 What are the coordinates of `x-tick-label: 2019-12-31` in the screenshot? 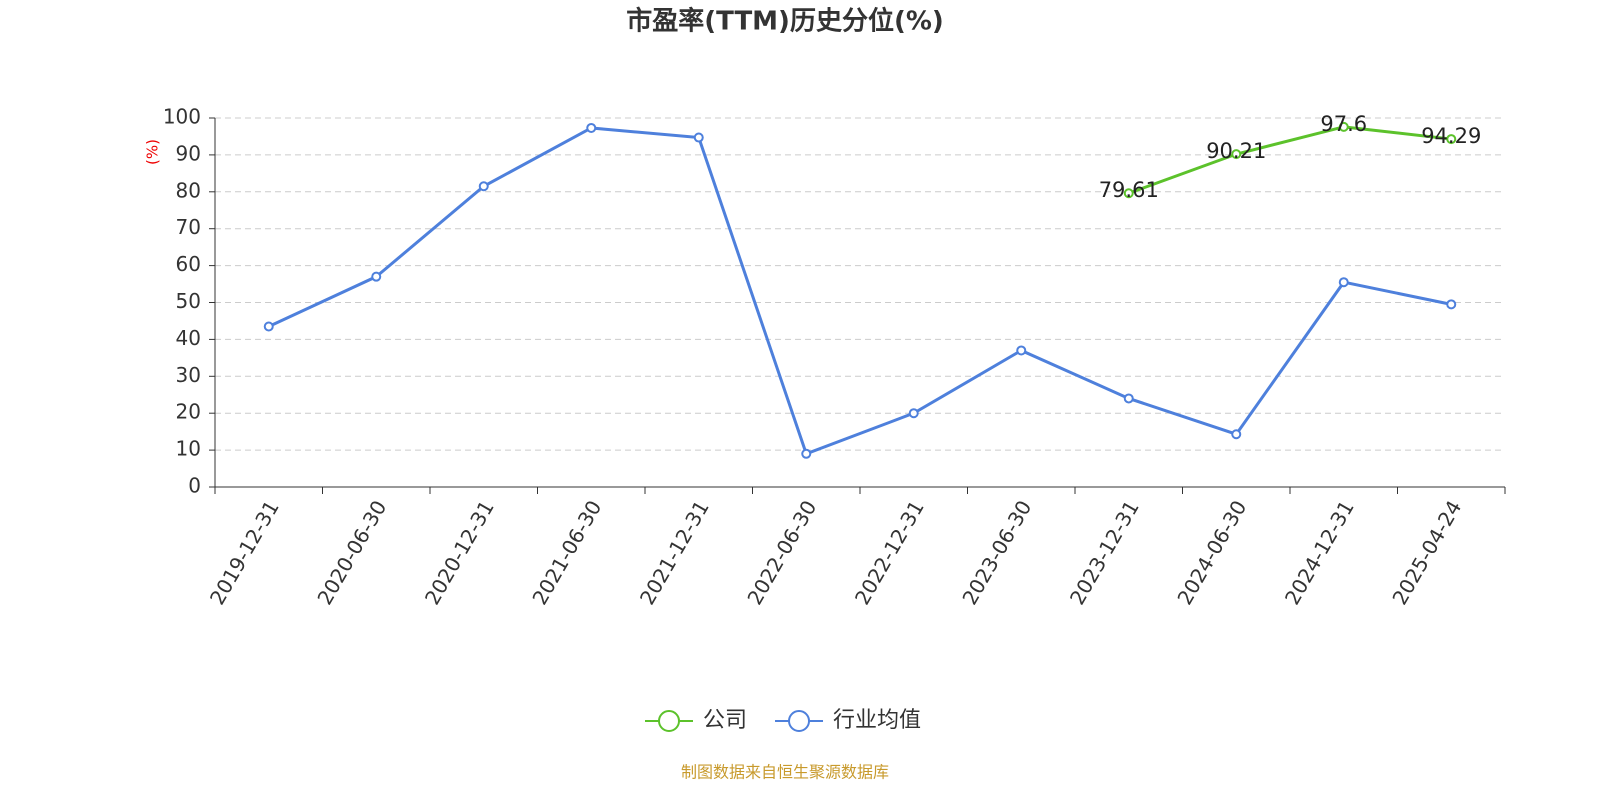 It's located at (244, 552).